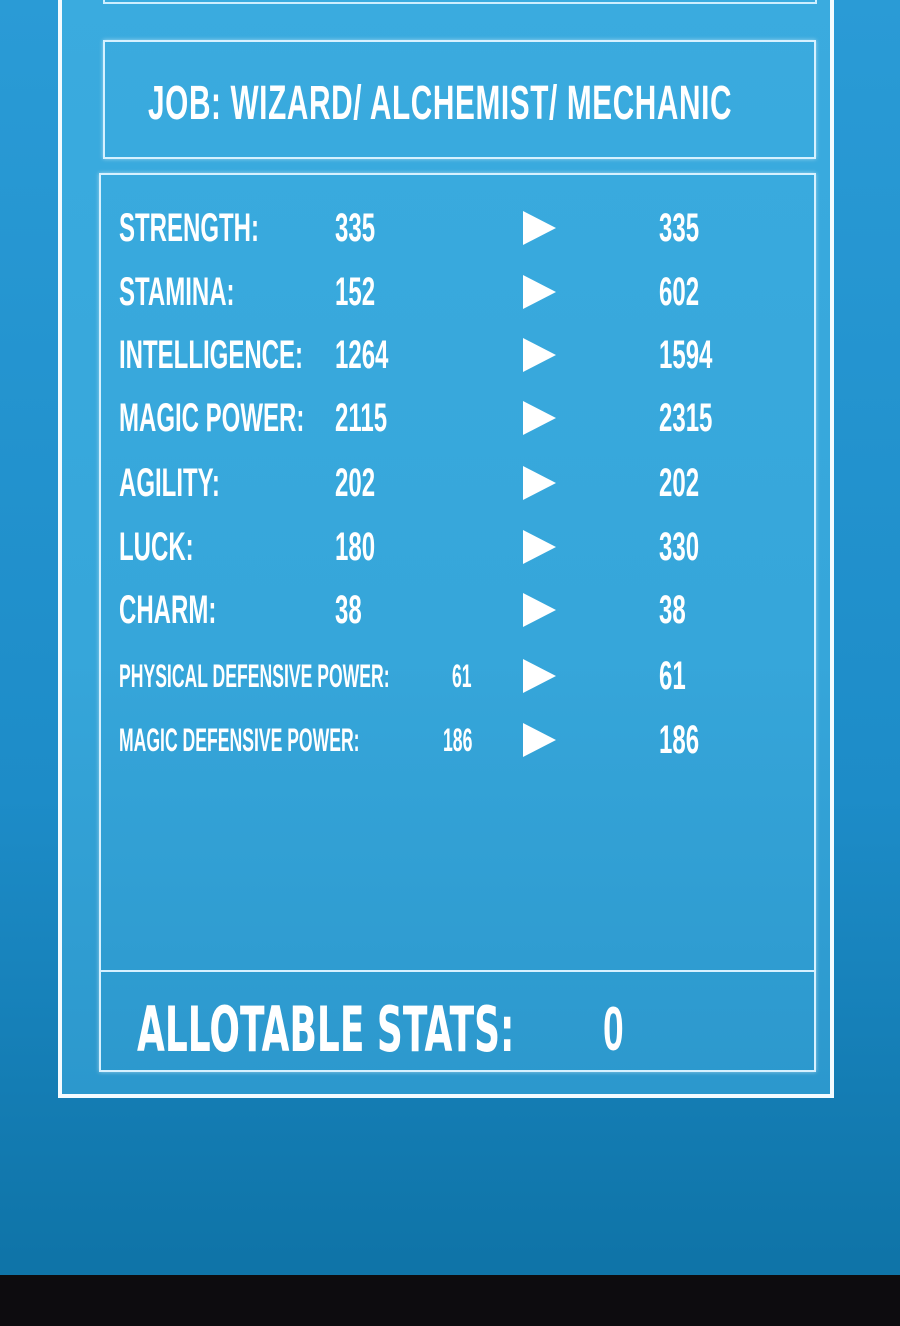 This screenshot has height=1326, width=900. What do you see at coordinates (361, 418) in the screenshot?
I see `stat-before: 2115` at bounding box center [361, 418].